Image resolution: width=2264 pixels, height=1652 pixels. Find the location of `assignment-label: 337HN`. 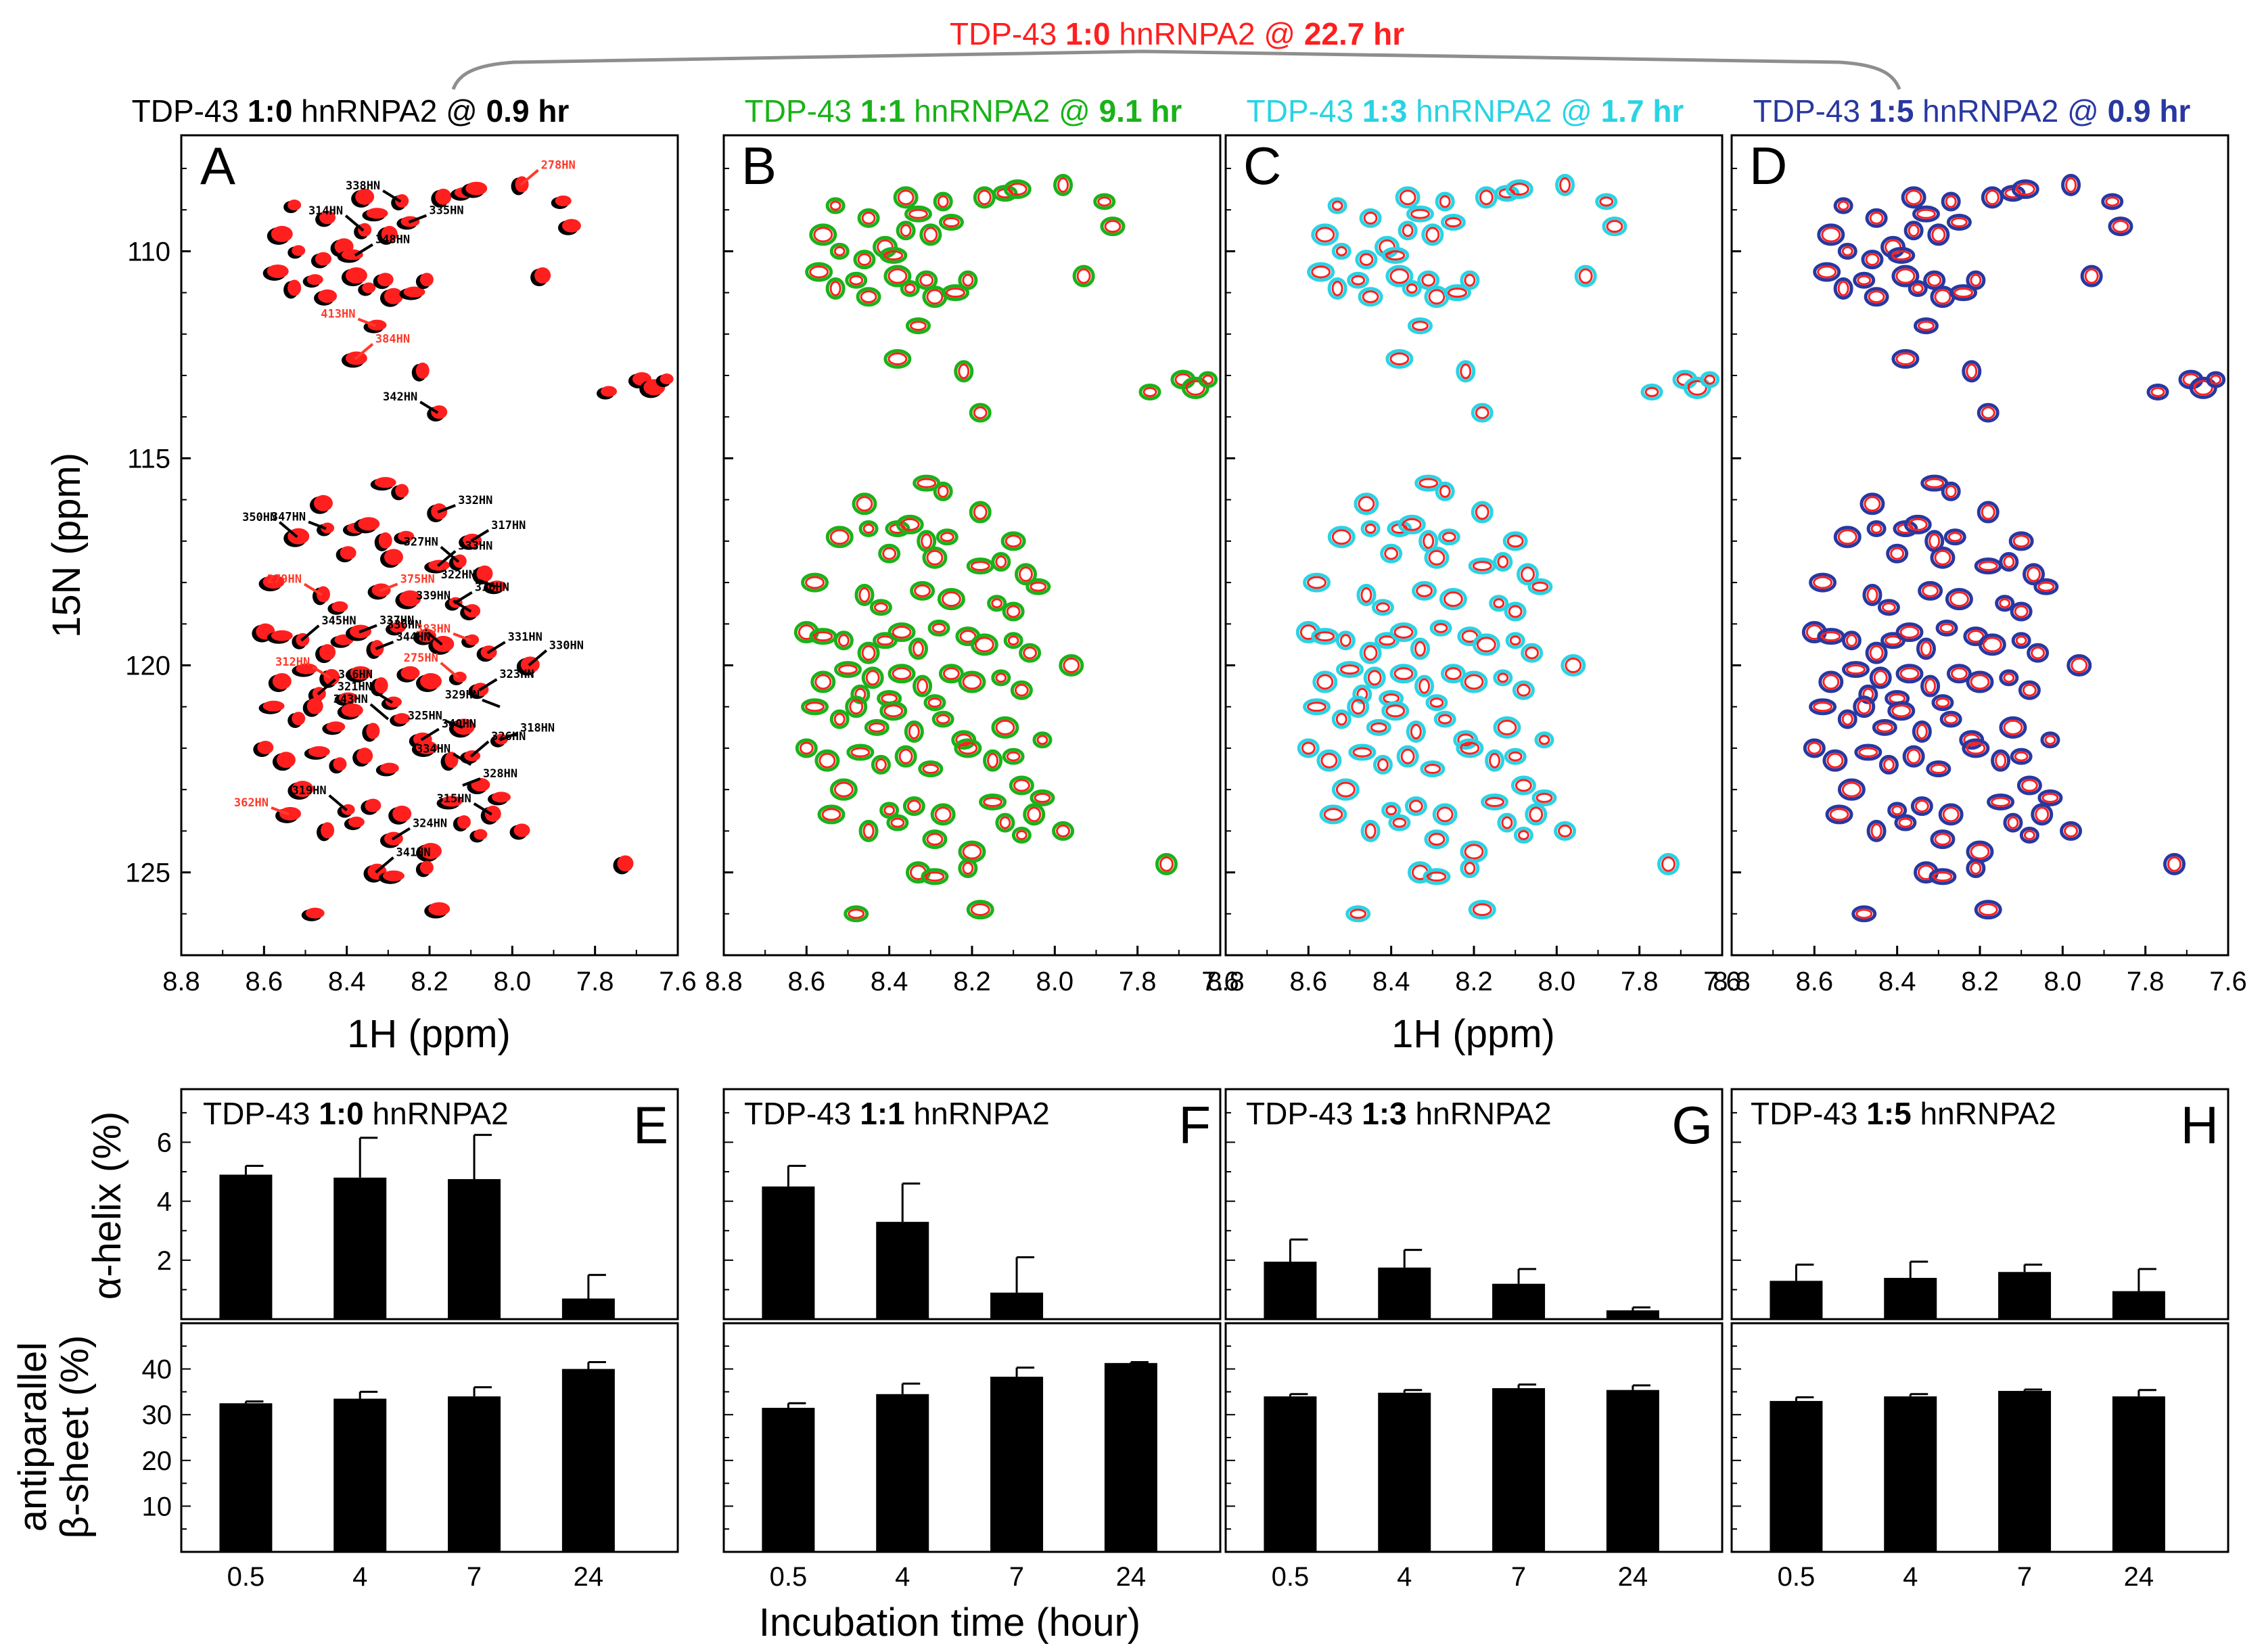

assignment-label: 337HN is located at coordinates (397, 621).